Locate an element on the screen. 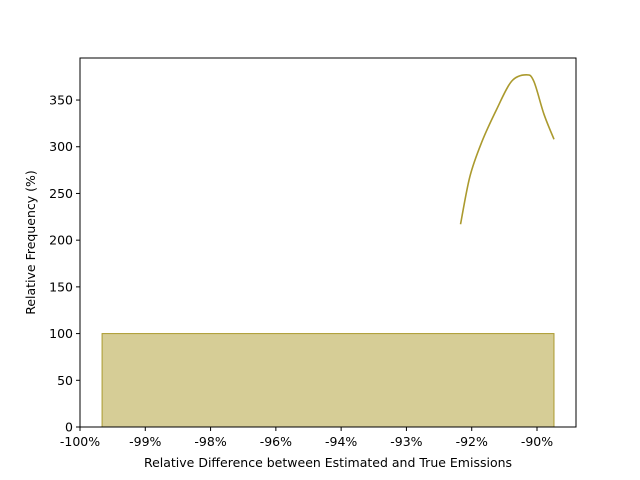 The height and width of the screenshot is (480, 640). x-axis-ticks: -100% -99% -98% -96% -94% -93% -92% -90% is located at coordinates (306, 438).